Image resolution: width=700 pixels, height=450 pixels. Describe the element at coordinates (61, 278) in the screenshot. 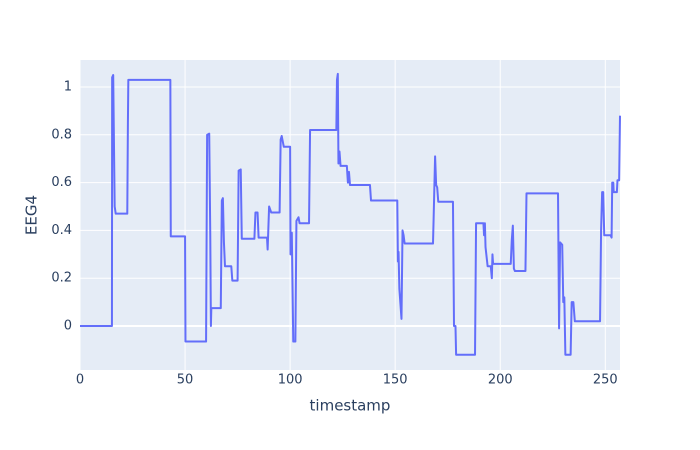

I see `y-tick-label: 0.2` at that location.